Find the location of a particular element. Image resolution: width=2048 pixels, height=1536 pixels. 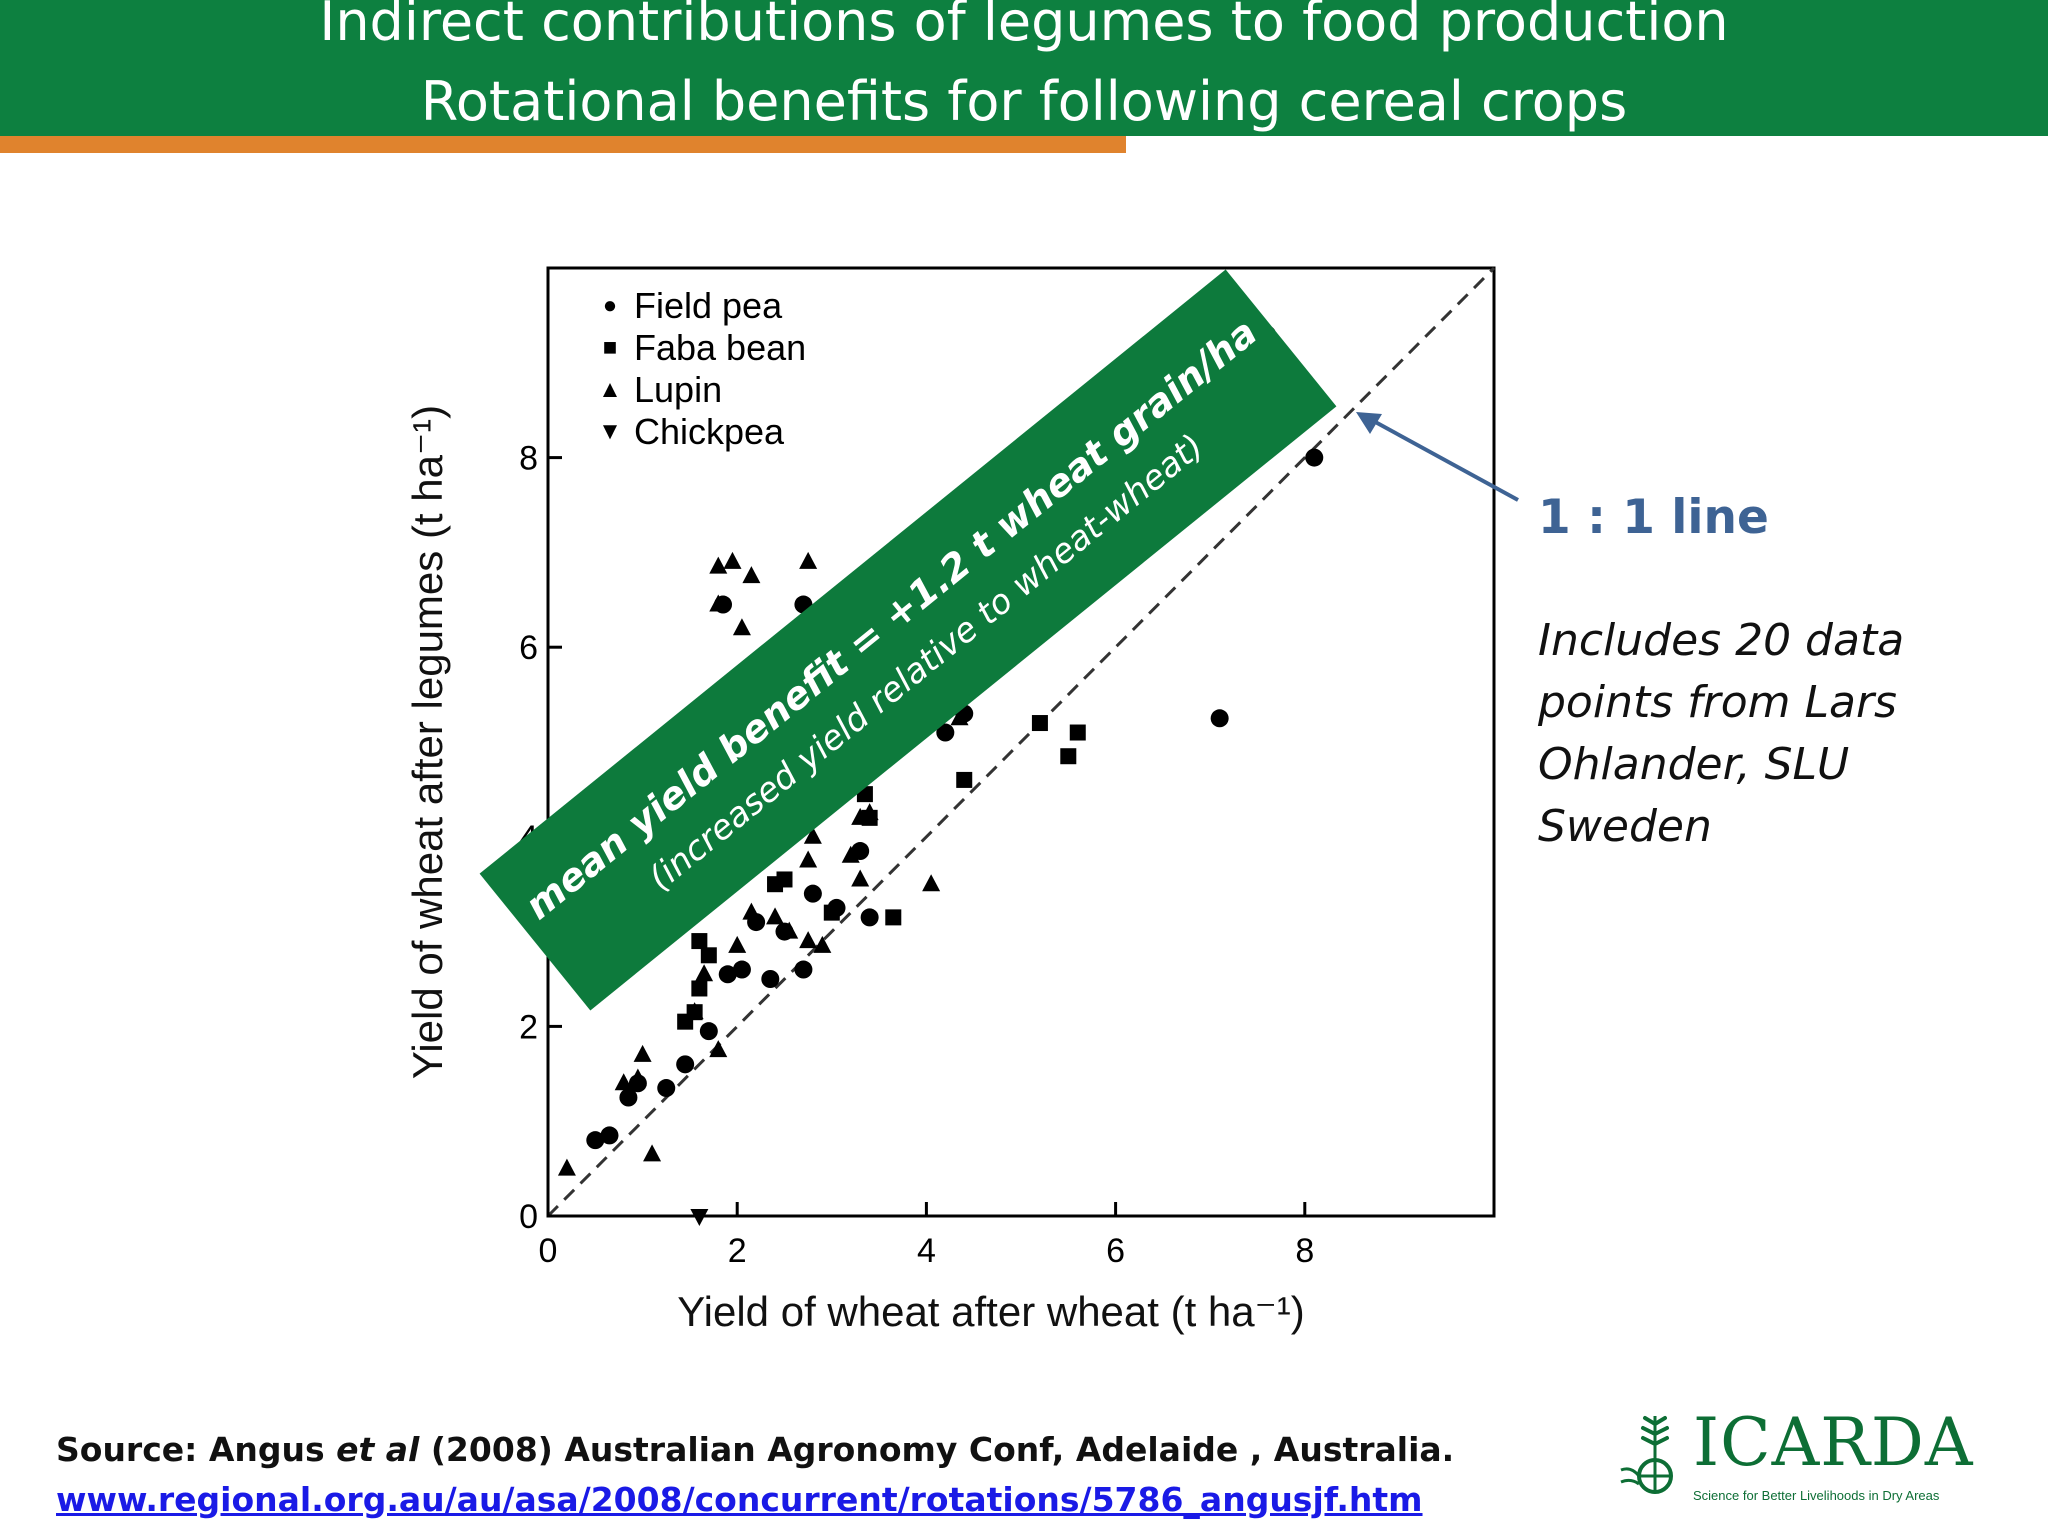

one-to-one-line-label: 1 : 1 line is located at coordinates (1653, 517).